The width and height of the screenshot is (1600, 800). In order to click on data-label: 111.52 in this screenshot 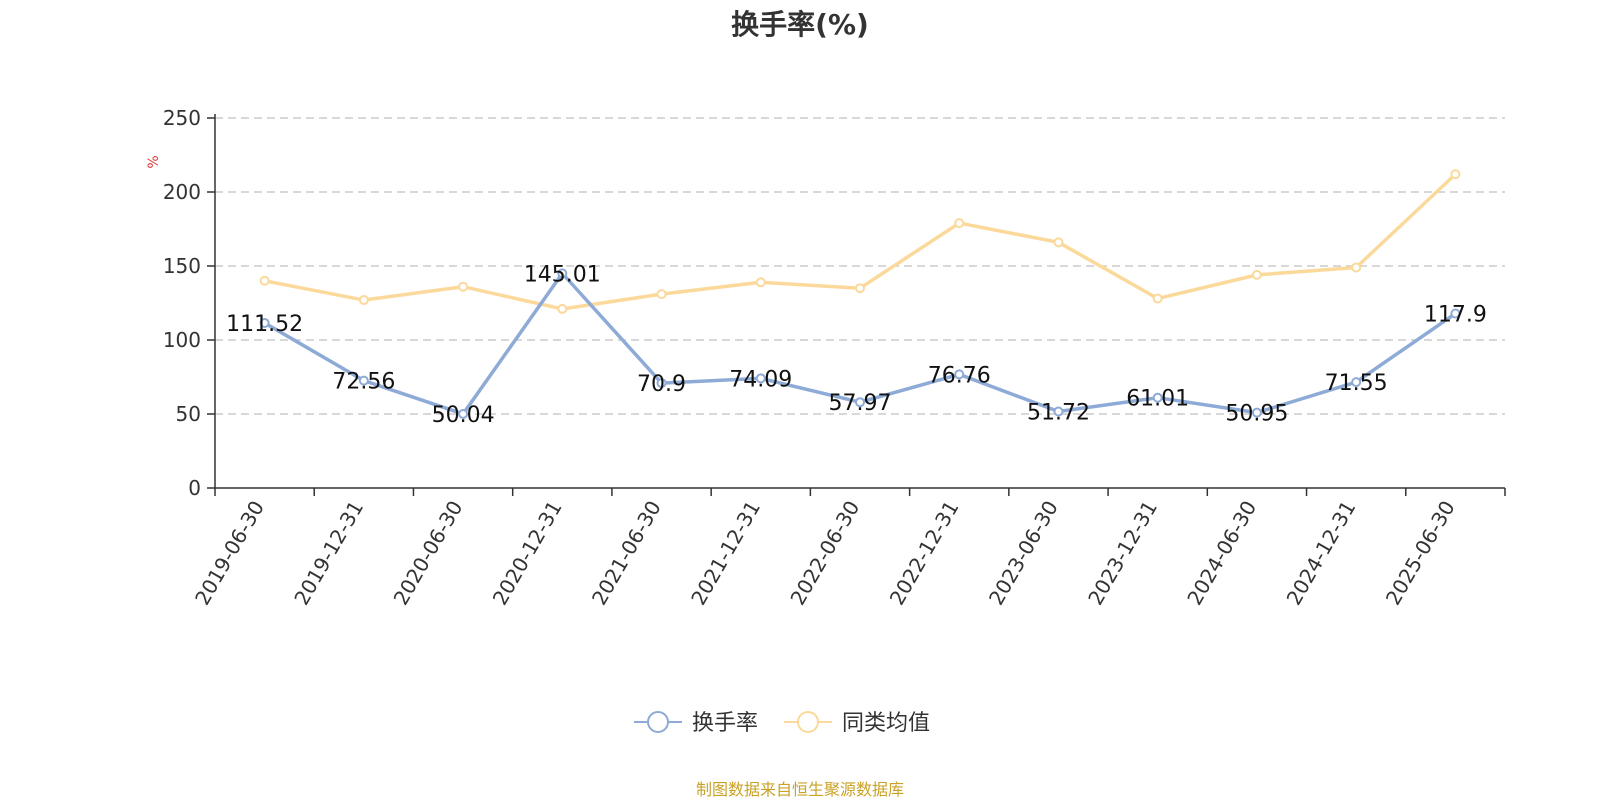, I will do `click(264, 324)`.